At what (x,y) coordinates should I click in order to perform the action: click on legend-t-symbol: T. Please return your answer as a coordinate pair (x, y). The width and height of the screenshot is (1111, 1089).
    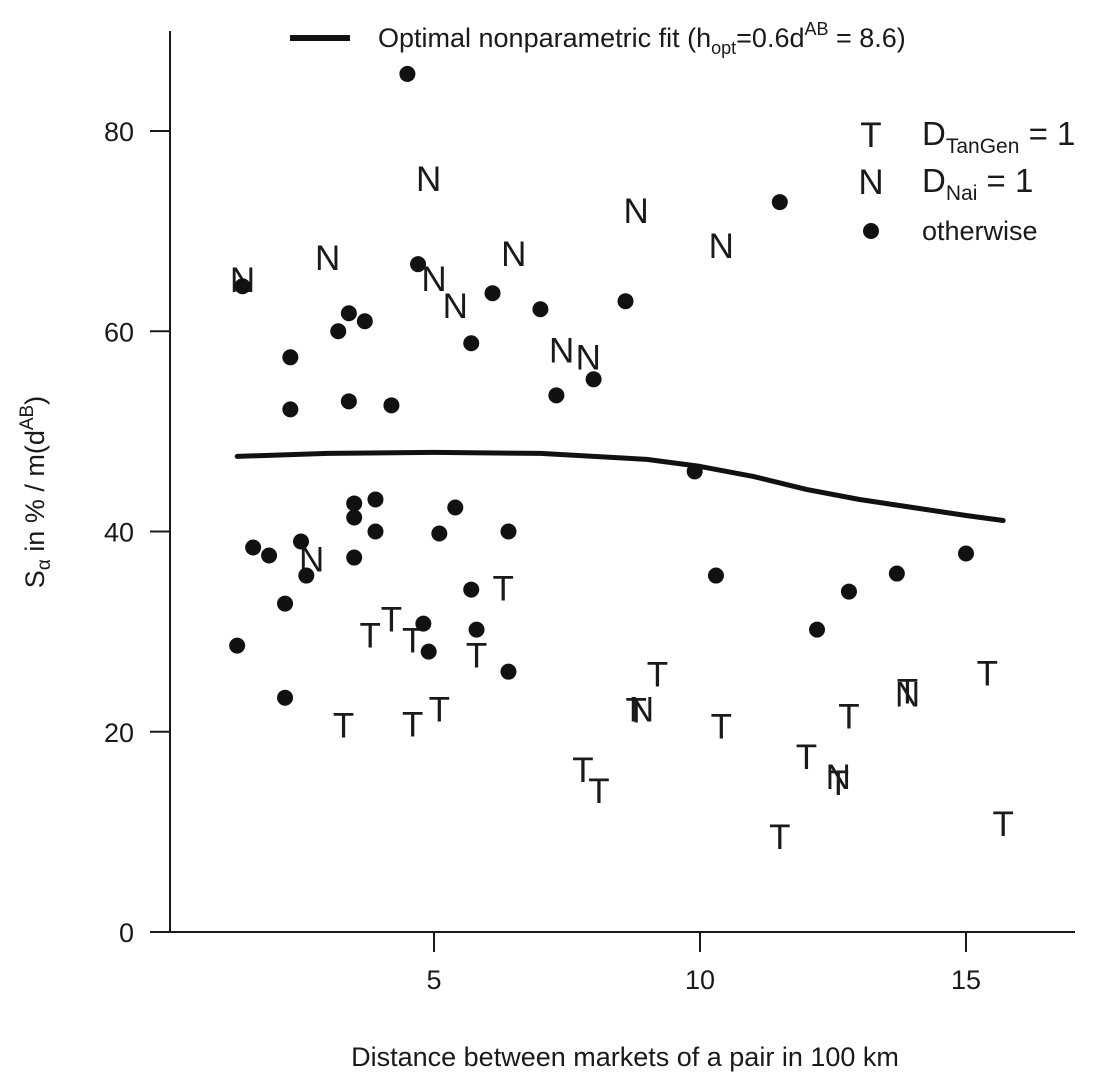
    Looking at the image, I should click on (870, 135).